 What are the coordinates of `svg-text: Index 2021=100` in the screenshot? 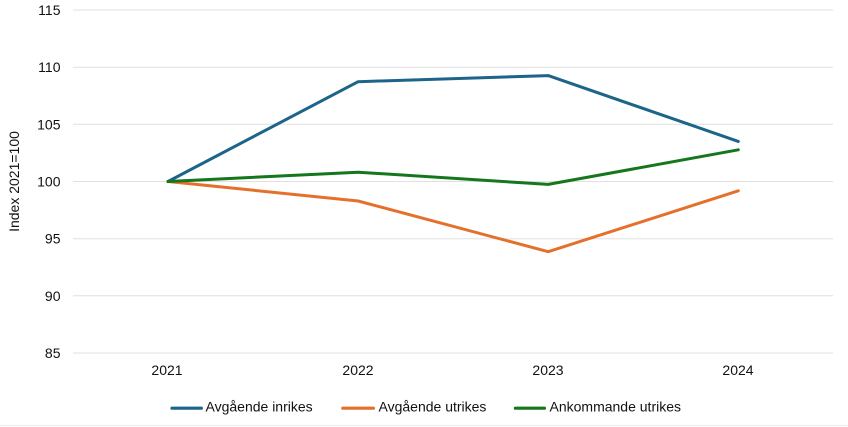 It's located at (14, 181).